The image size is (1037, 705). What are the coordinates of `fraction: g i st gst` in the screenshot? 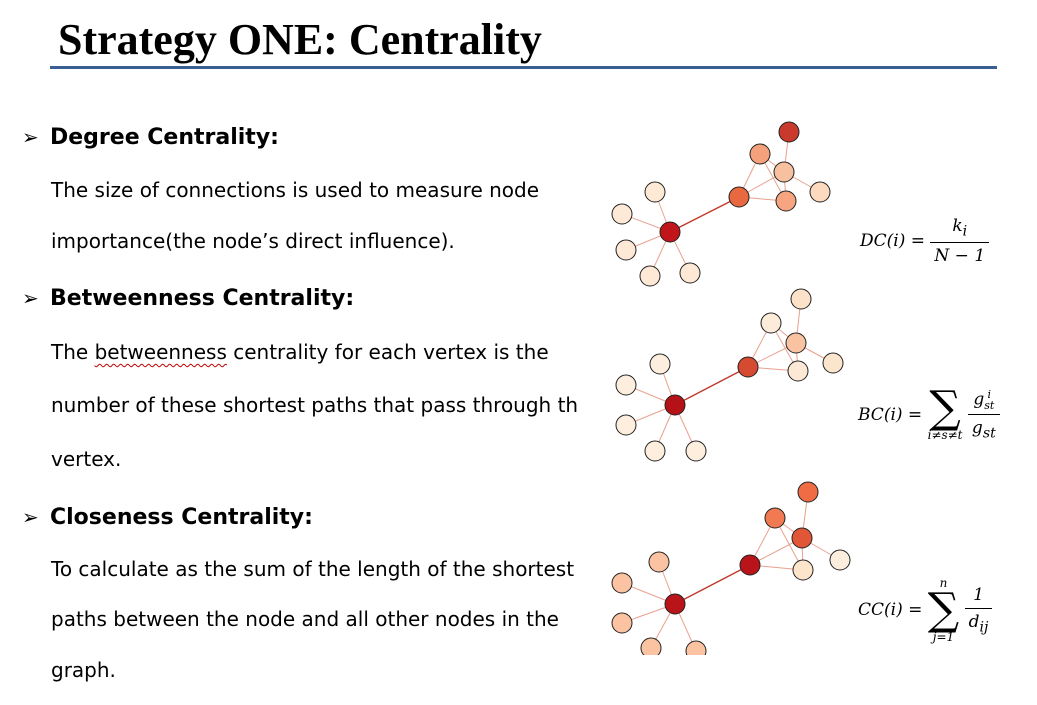 It's located at (983, 414).